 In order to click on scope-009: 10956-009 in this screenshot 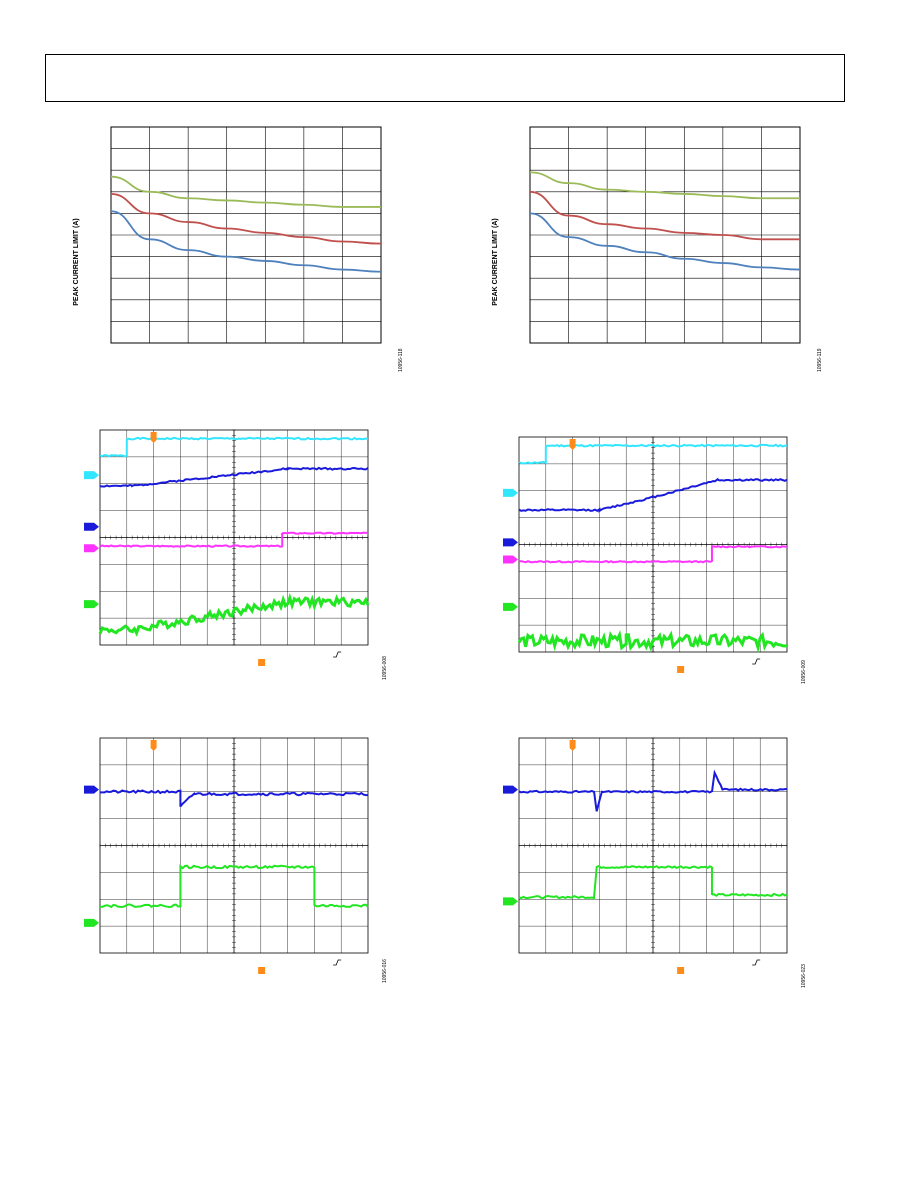, I will do `click(654, 562)`.